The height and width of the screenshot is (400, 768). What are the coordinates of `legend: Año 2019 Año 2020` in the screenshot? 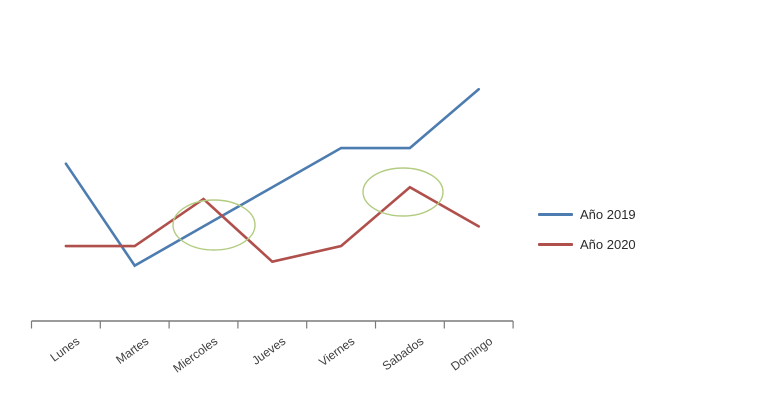 It's located at (587, 229).